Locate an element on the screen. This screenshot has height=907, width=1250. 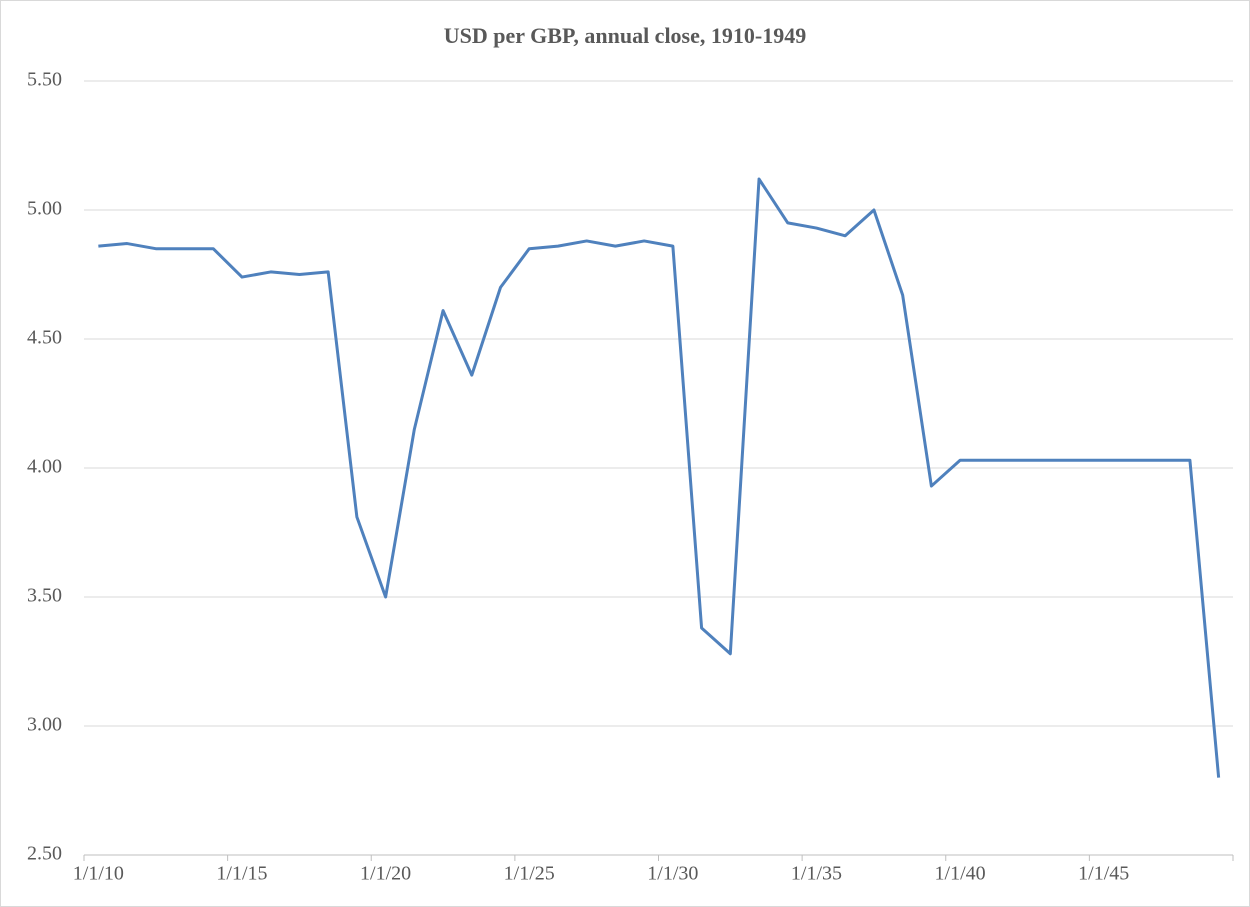
x-tick-label: 1/1/40 is located at coordinates (960, 874).